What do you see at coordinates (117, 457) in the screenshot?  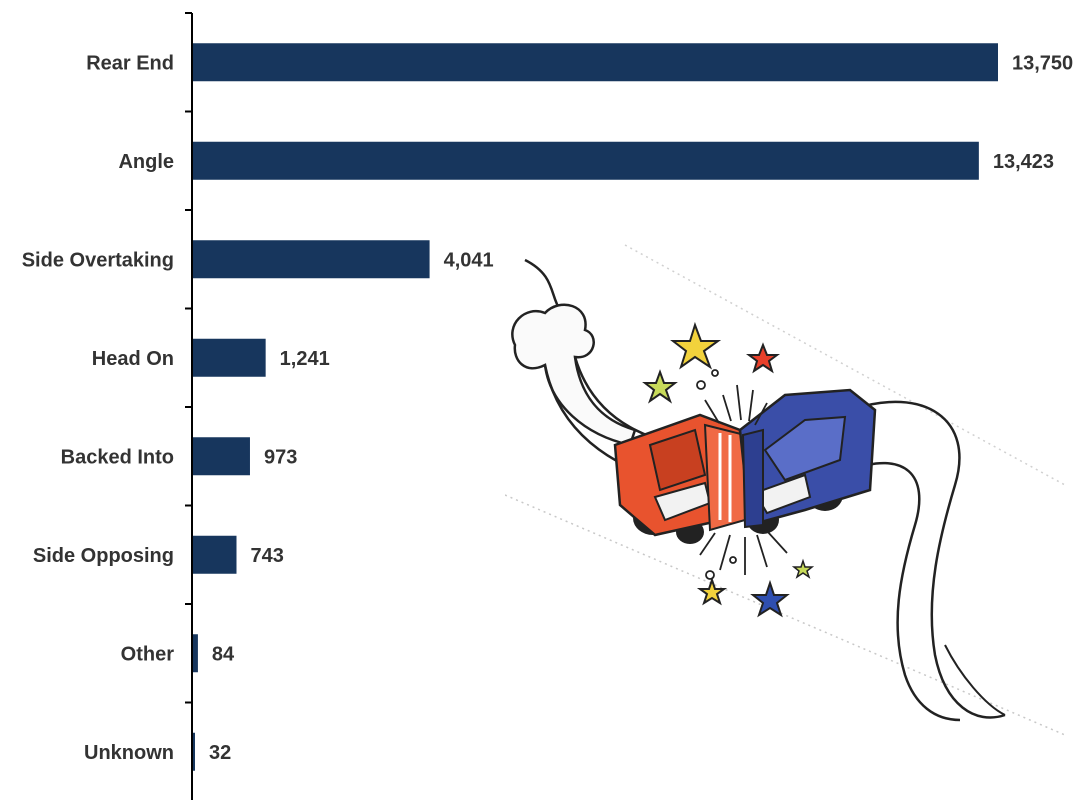 I see `category-label: Backed Into` at bounding box center [117, 457].